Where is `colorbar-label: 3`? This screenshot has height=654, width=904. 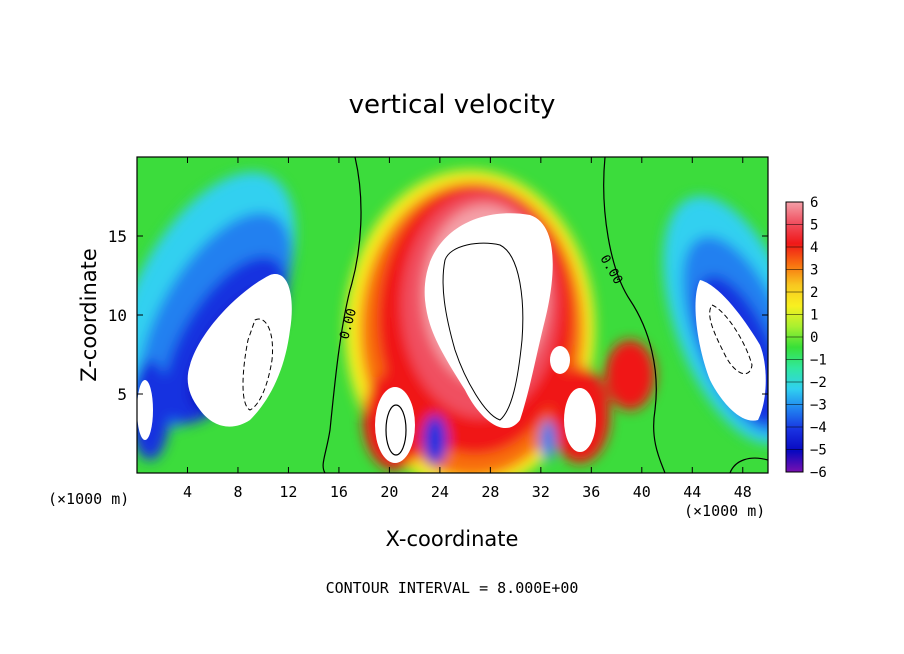
colorbar-label: 3 is located at coordinates (814, 271).